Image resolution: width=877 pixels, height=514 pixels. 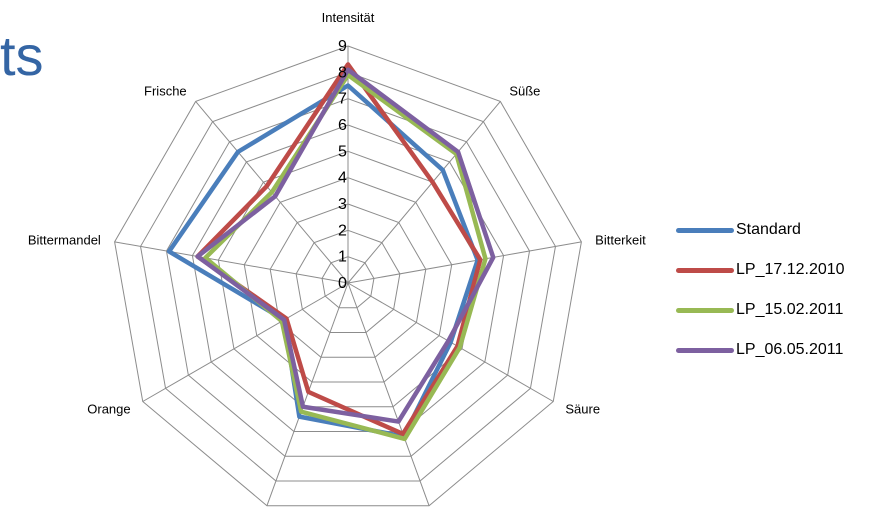 I want to click on partial-slide-title: ts, so click(x=22, y=55).